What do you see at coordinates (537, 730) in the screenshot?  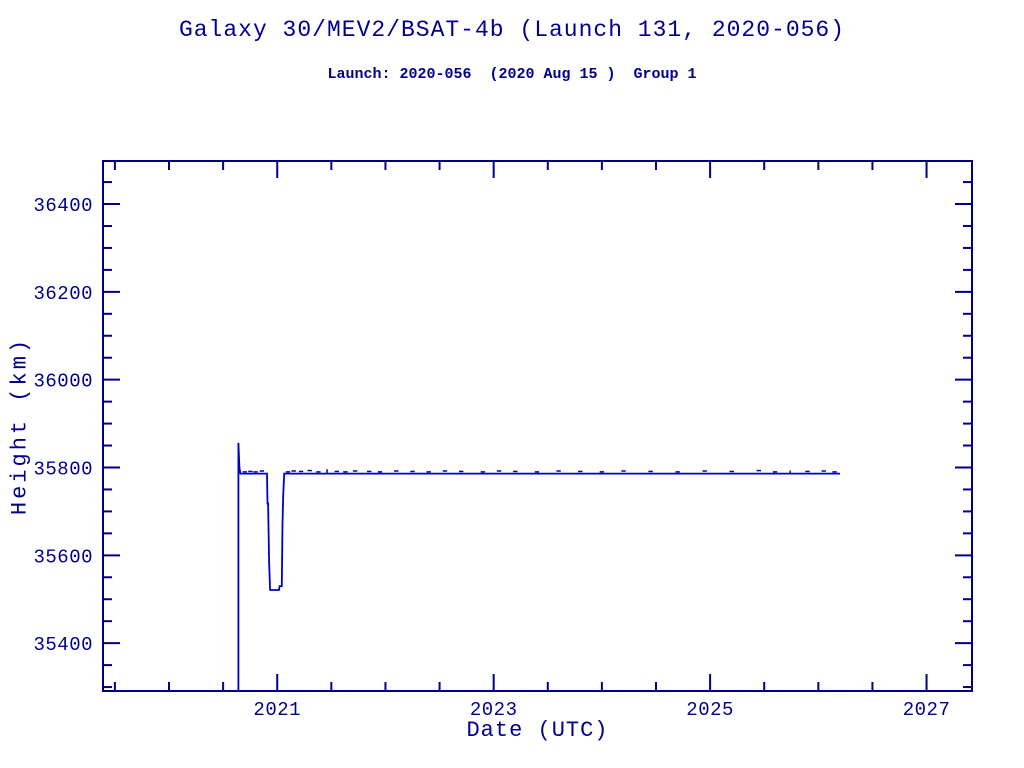 I see `x-axis-label: Date (UTC)` at bounding box center [537, 730].